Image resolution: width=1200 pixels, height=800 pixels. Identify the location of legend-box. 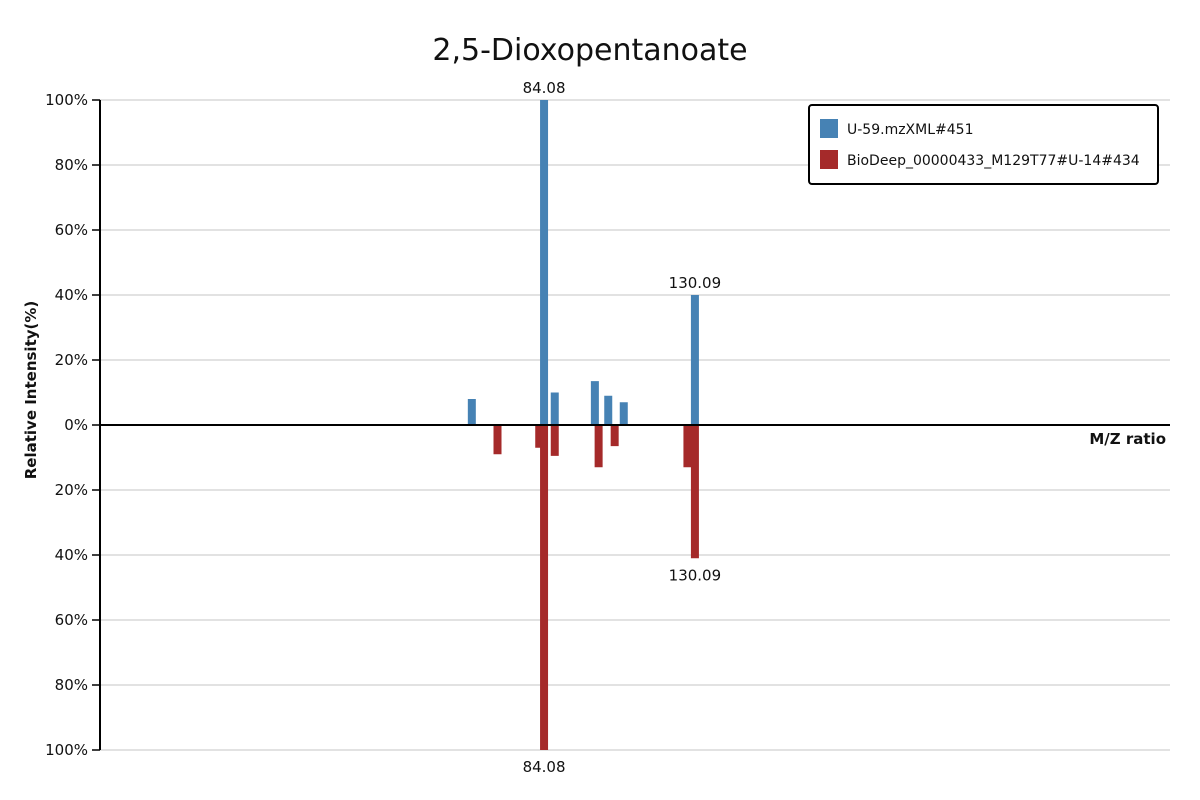
(983, 144).